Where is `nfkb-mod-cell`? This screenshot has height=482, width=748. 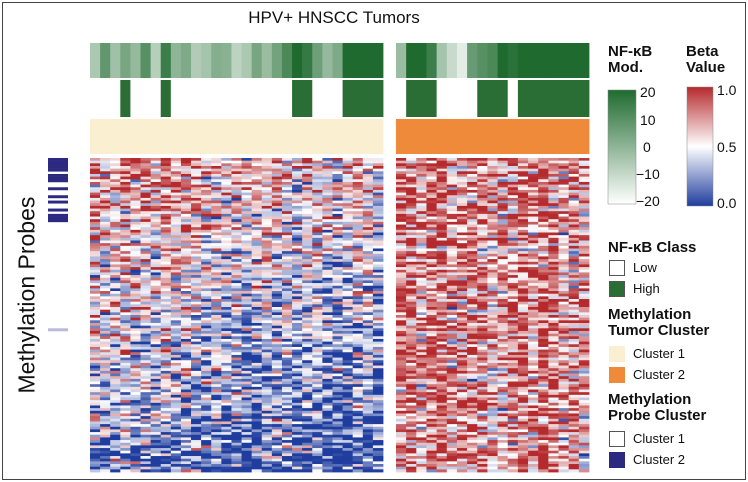 nfkb-mod-cell is located at coordinates (432, 60).